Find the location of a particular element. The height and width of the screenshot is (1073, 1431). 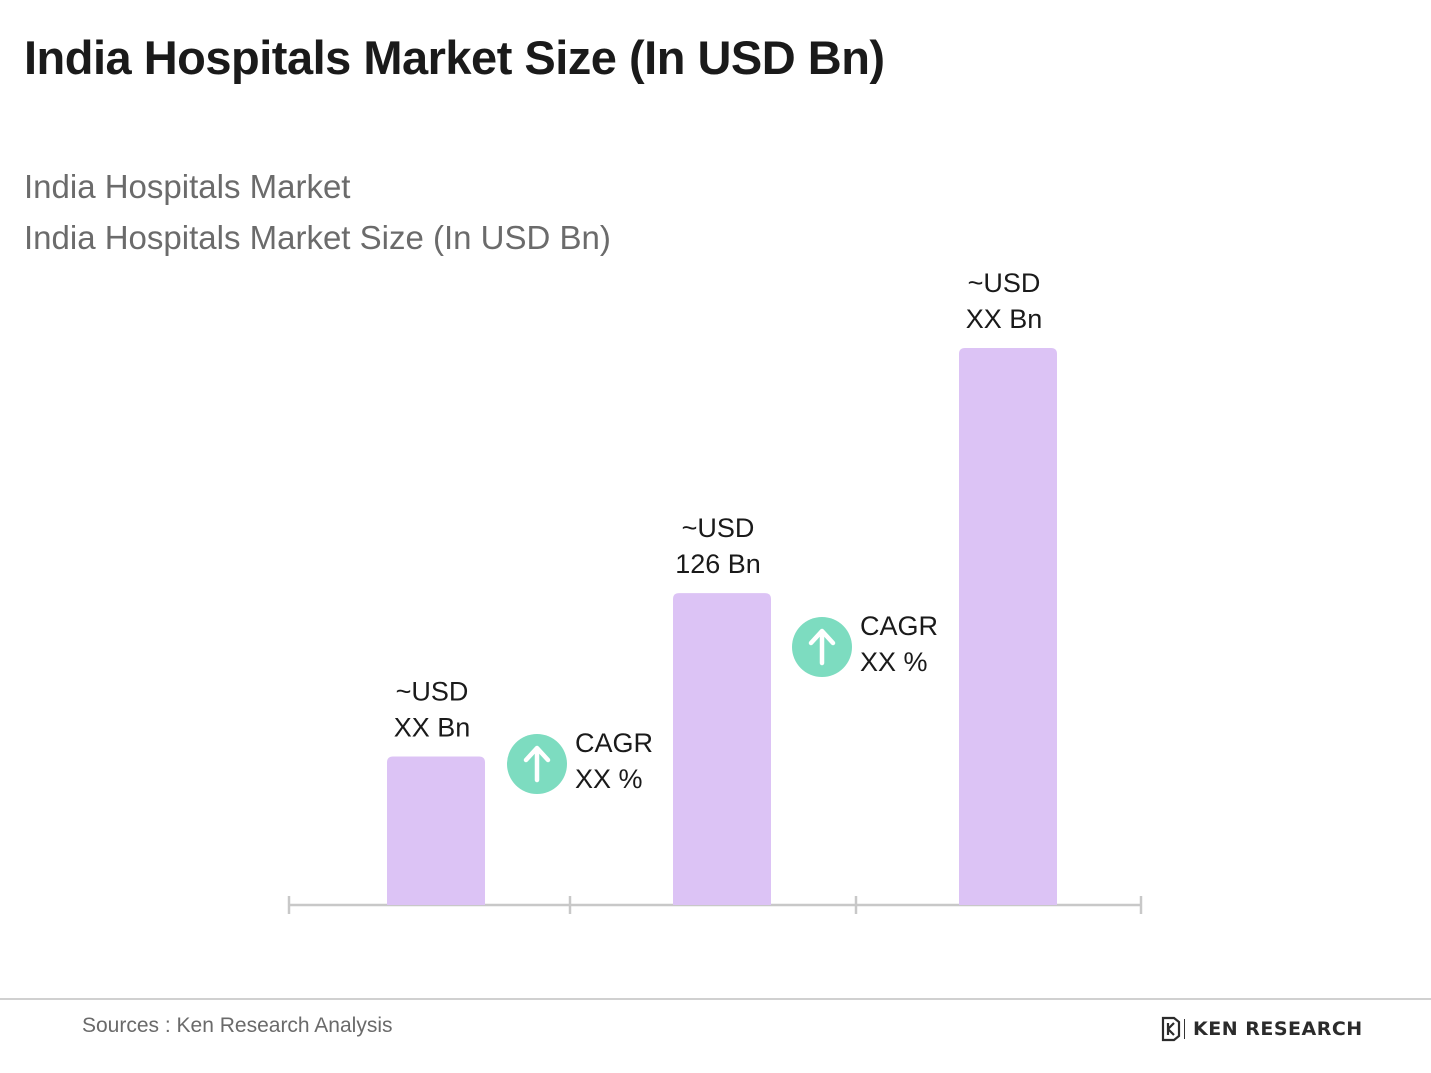

chart-caption: India Hospitals Market Size (In USD Bn) is located at coordinates (317, 237).